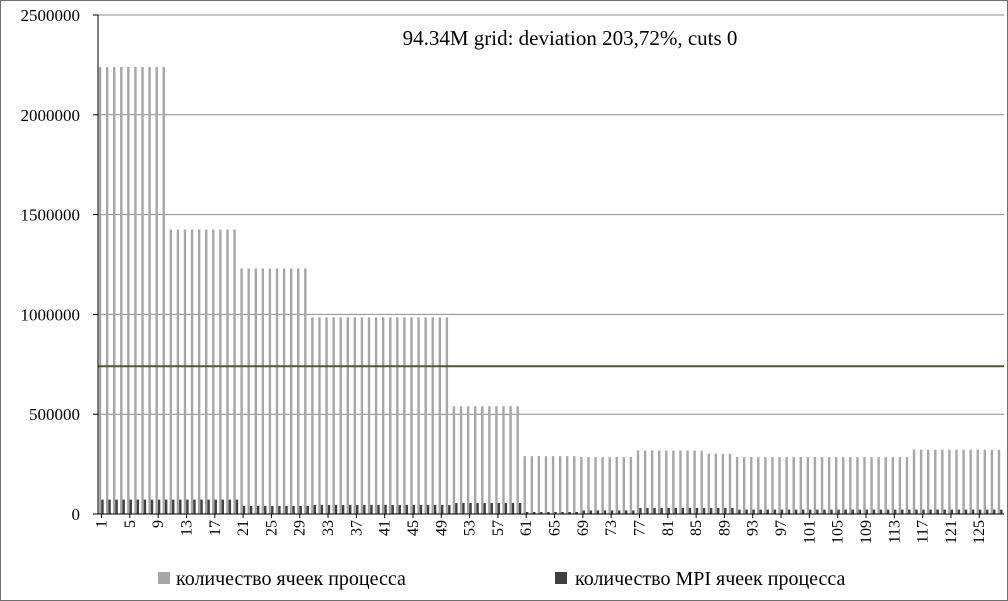 The height and width of the screenshot is (601, 1008). I want to click on x-tick-label: 9, so click(158, 524).